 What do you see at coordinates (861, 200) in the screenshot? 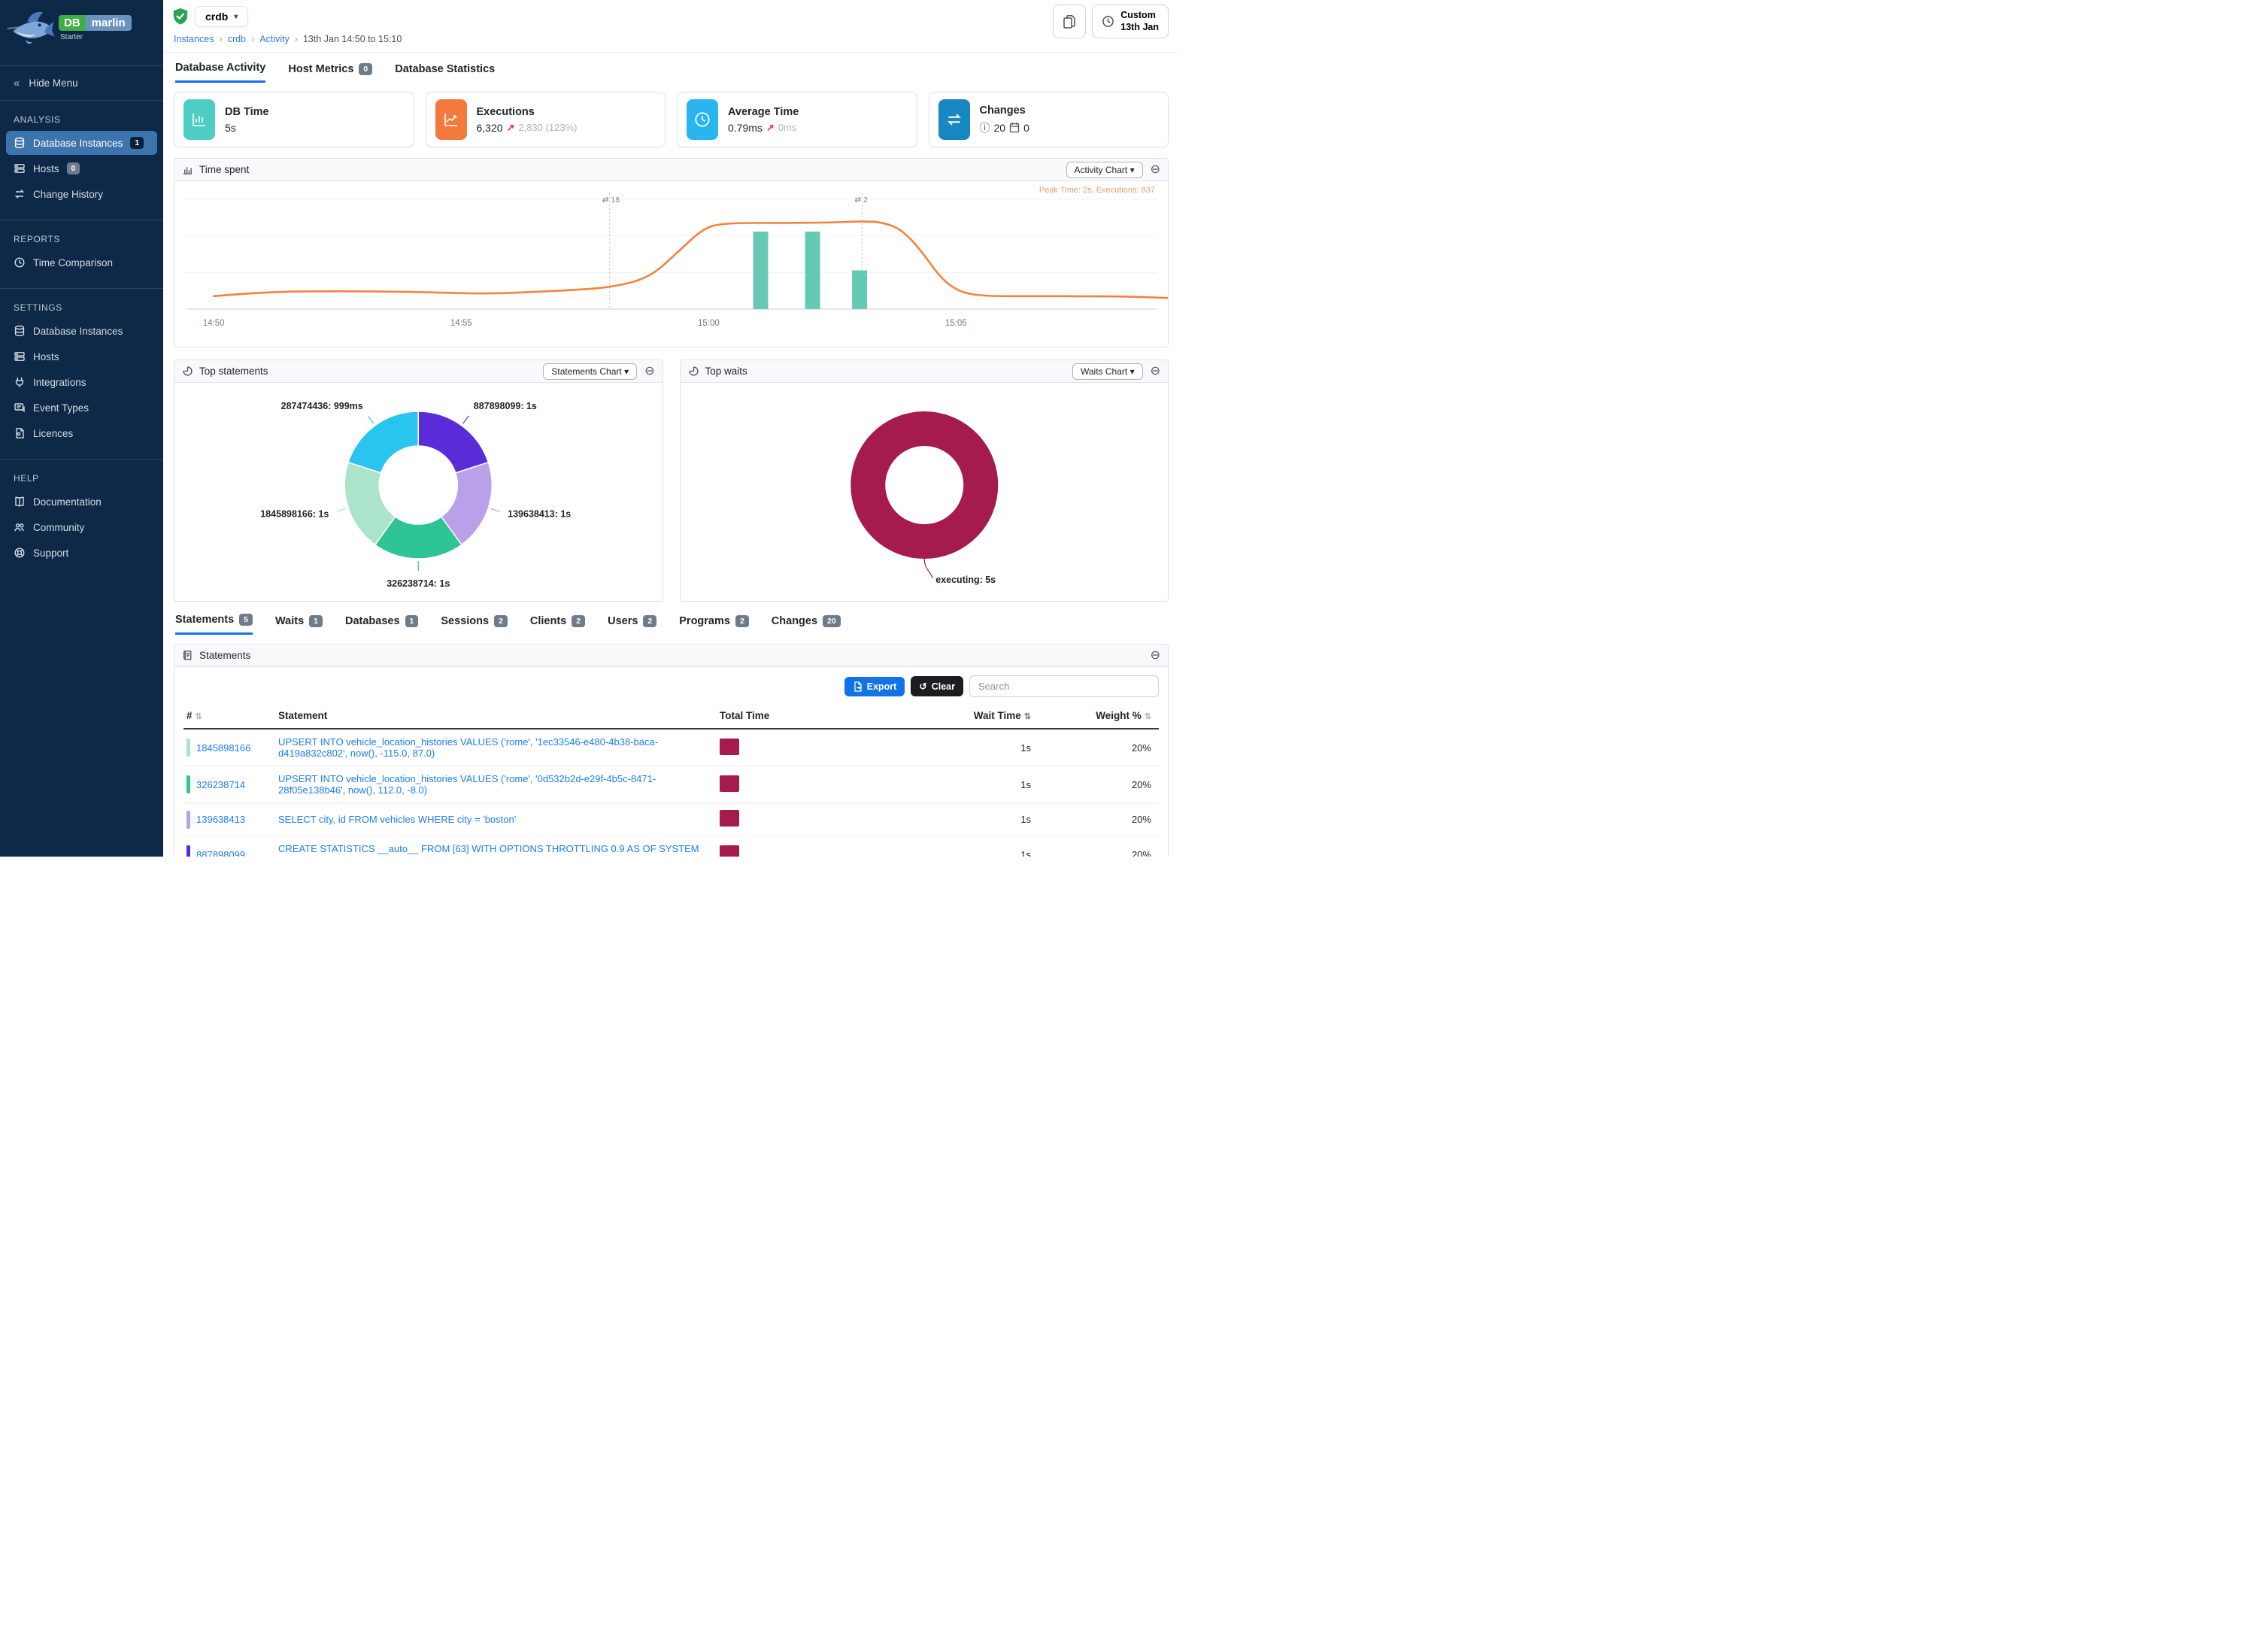
I see `change-marker-label: ⇄ 2` at bounding box center [861, 200].